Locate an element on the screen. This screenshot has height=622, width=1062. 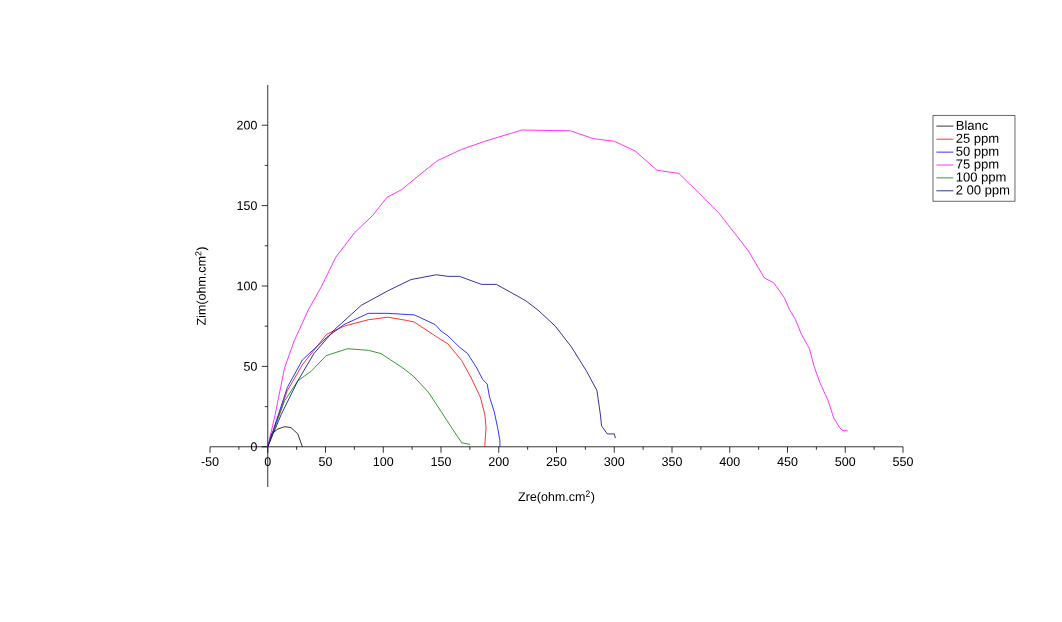
x-tick-label: 150 is located at coordinates (441, 462).